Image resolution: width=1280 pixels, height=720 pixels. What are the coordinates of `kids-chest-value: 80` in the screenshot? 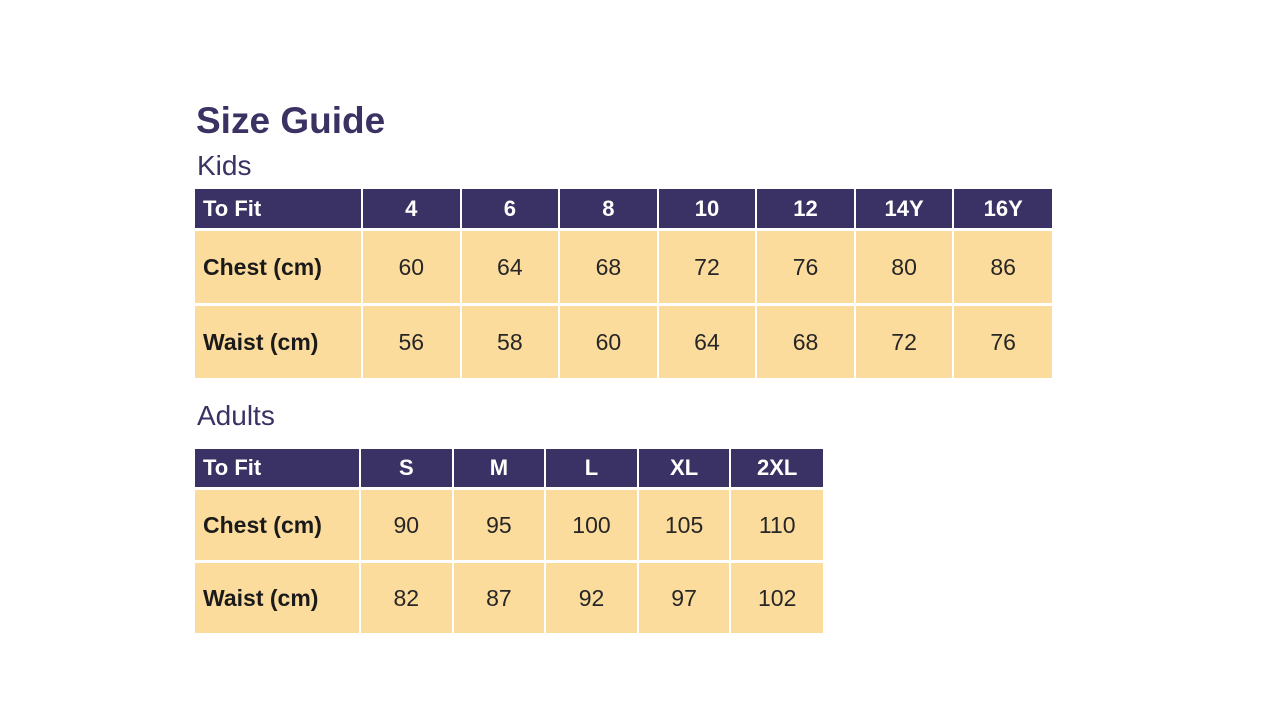 It's located at (904, 266).